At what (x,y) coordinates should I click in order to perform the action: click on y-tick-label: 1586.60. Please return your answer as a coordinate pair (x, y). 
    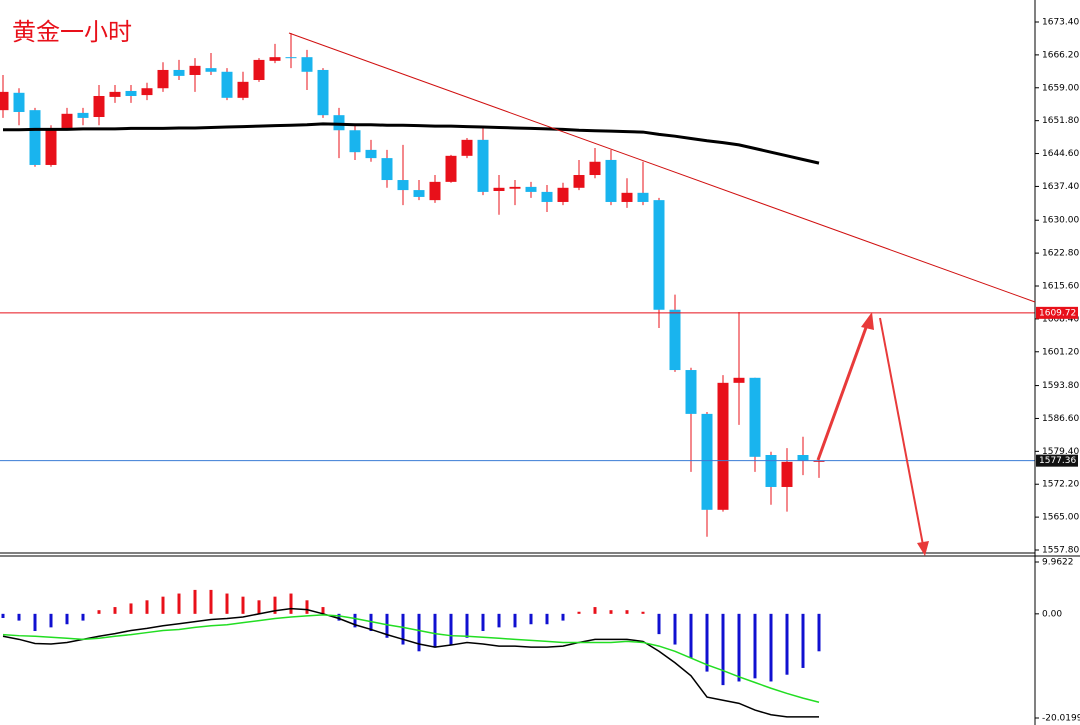
    Looking at the image, I should click on (1060, 419).